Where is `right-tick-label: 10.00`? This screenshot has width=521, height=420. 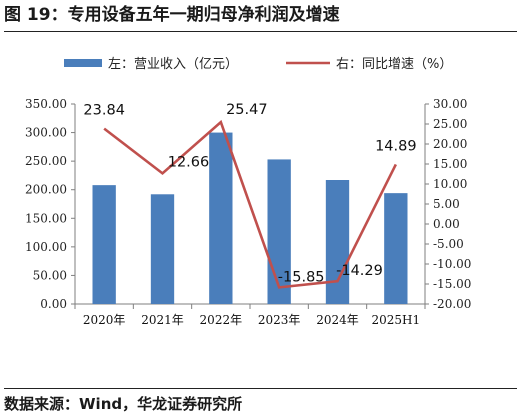 right-tick-label: 10.00 is located at coordinates (450, 184).